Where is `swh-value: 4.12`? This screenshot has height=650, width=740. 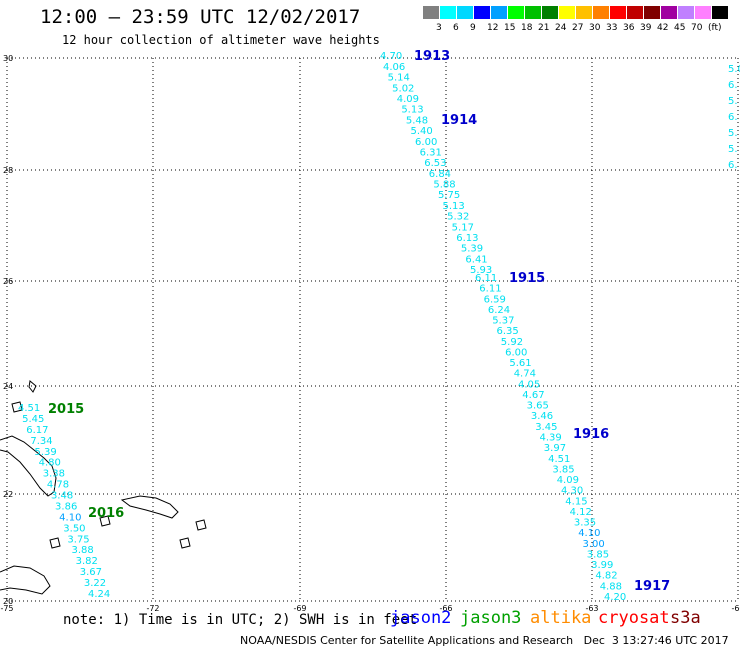
swh-value: 4.12 is located at coordinates (581, 512).